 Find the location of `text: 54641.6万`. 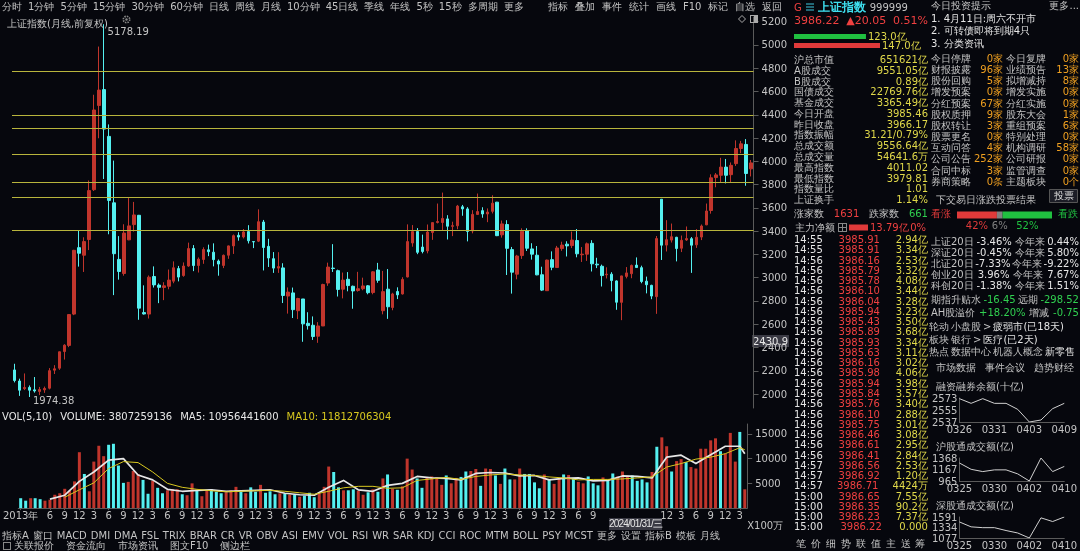

text: 54641.6万 is located at coordinates (902, 157).